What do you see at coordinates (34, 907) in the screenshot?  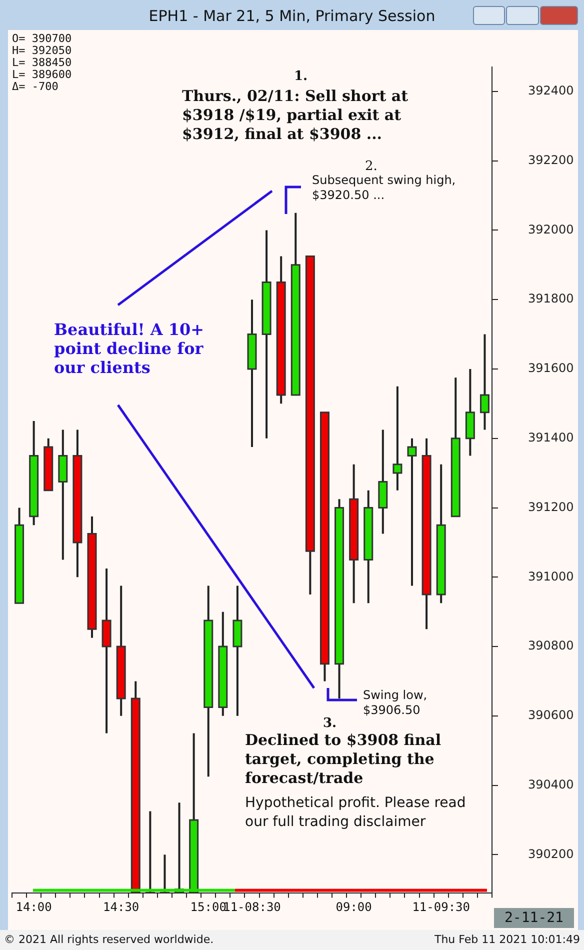 I see `x-tick-label: 14:00` at bounding box center [34, 907].